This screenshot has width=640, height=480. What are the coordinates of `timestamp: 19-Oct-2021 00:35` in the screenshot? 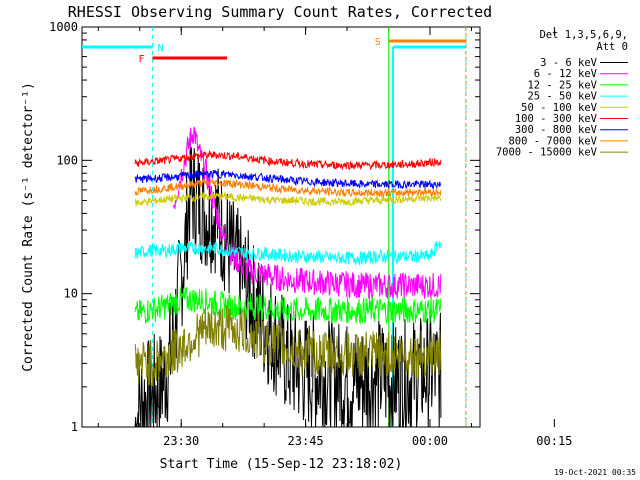 It's located at (595, 472).